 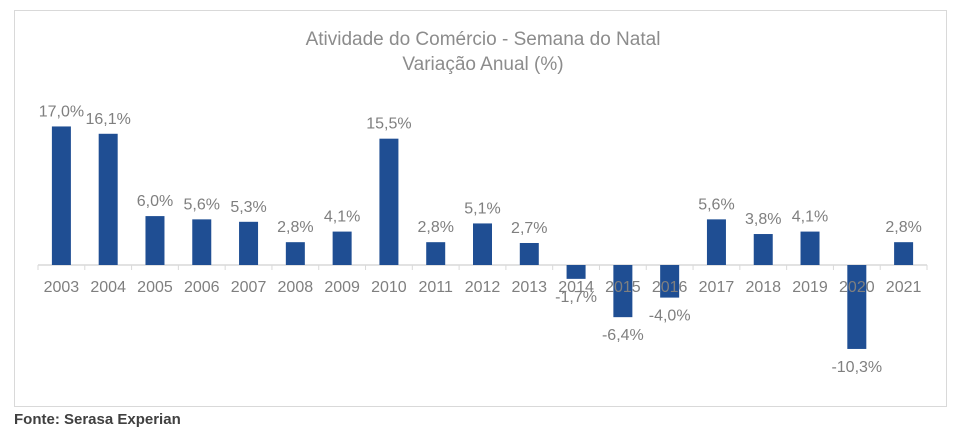 What do you see at coordinates (483, 39) in the screenshot?
I see `chart-title: Atividade do Comércio - Semana do Natal` at bounding box center [483, 39].